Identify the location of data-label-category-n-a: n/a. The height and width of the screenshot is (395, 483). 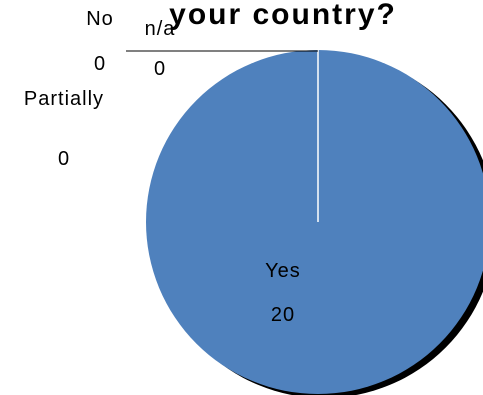
(160, 29).